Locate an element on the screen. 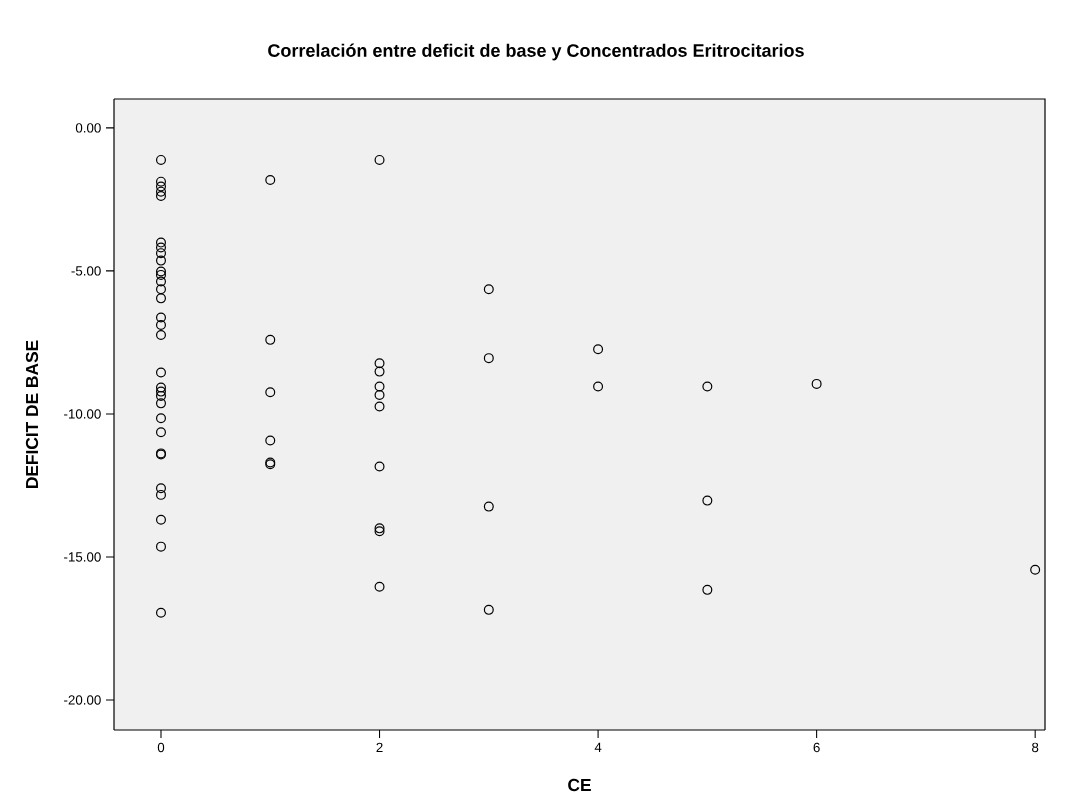  x-tick-label: 2 is located at coordinates (379, 747).